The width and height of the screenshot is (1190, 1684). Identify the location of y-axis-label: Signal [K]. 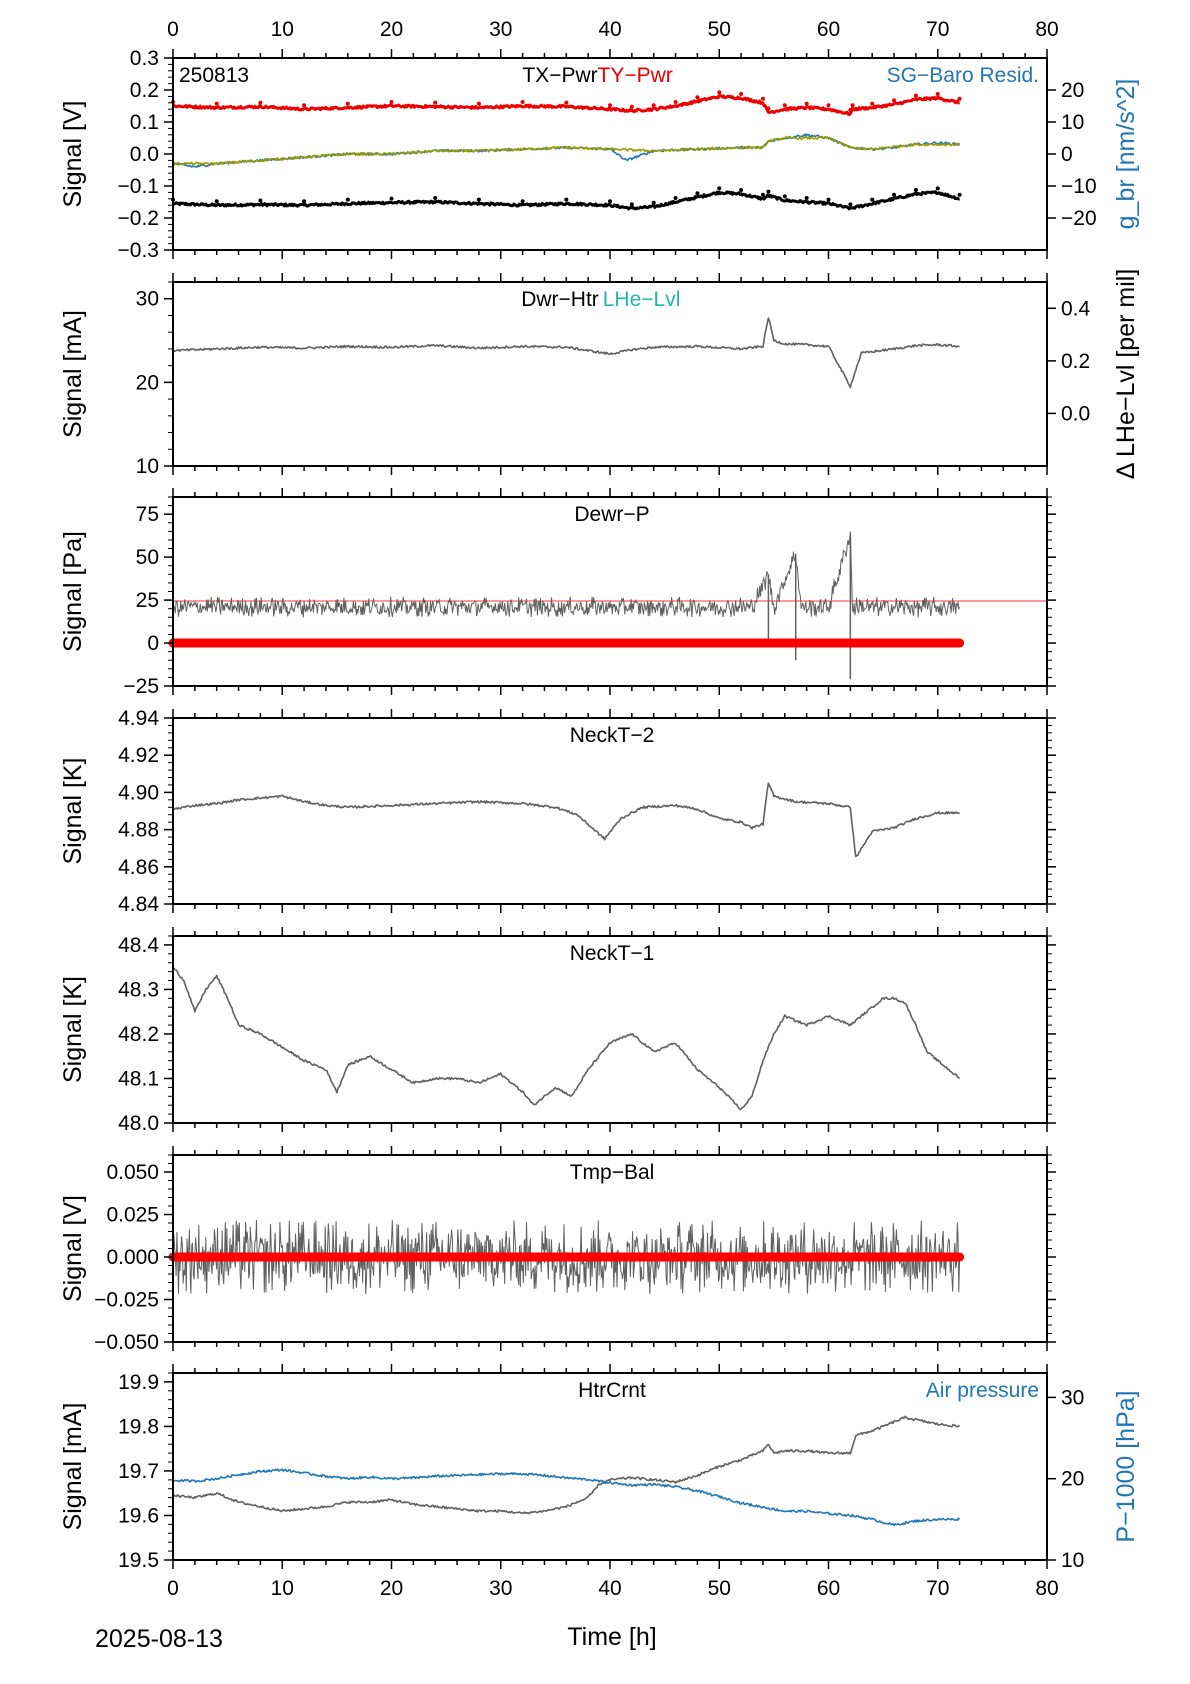
(73, 810).